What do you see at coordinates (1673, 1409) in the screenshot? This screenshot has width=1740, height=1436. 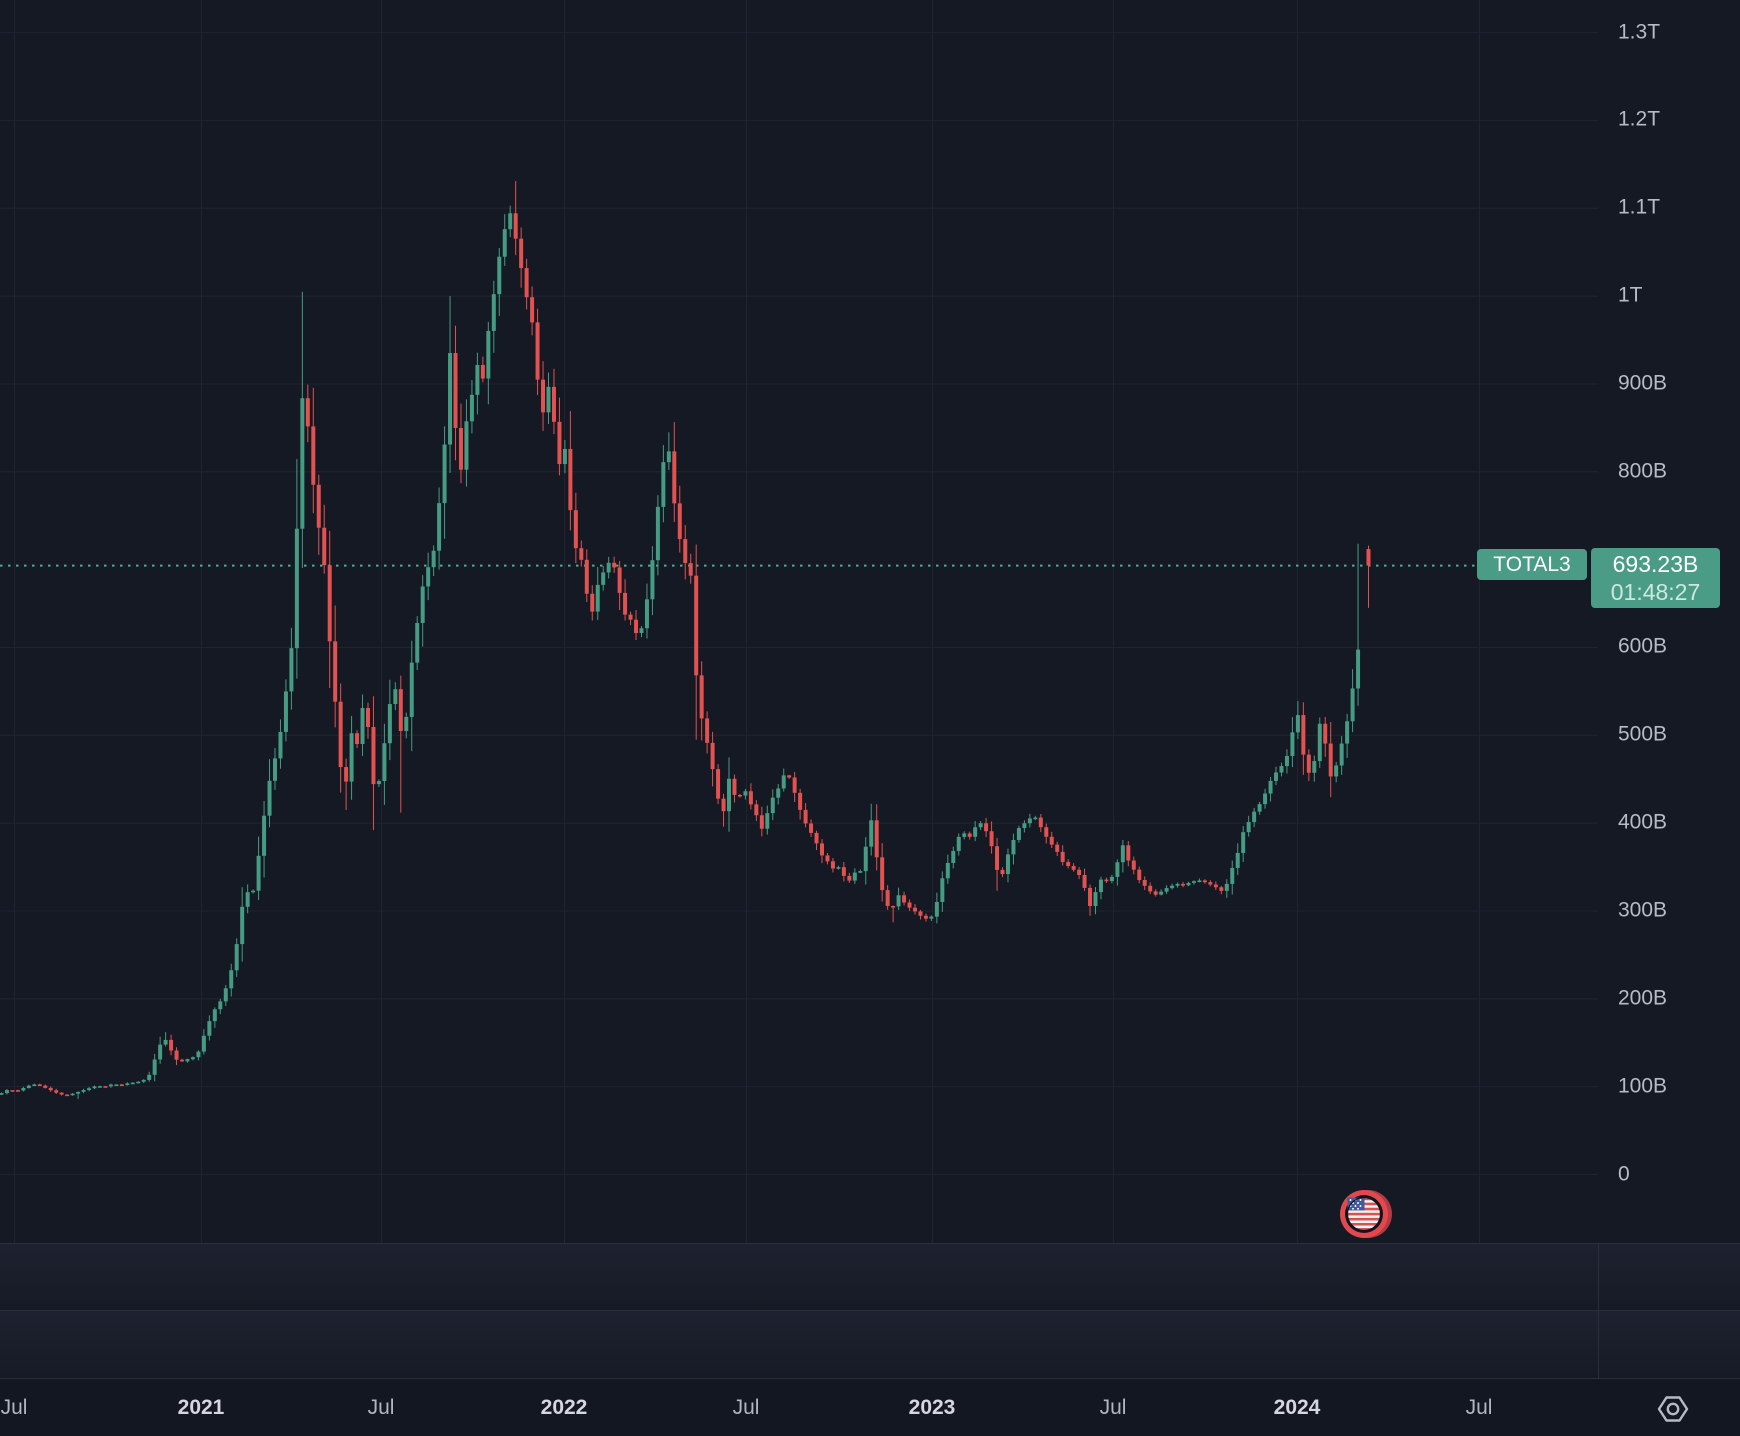 I see `axis-settings-gear-icon` at bounding box center [1673, 1409].